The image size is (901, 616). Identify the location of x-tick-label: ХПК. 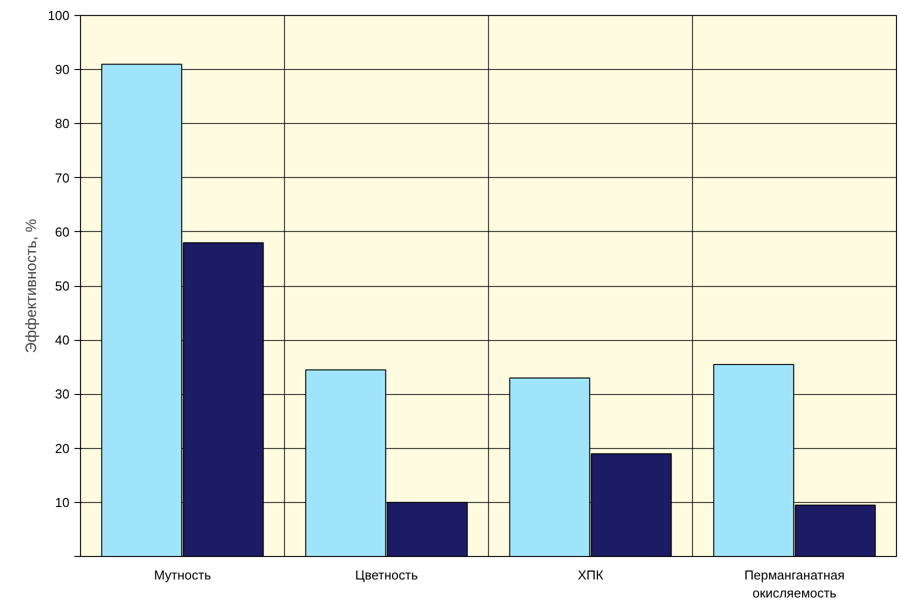
(591, 575).